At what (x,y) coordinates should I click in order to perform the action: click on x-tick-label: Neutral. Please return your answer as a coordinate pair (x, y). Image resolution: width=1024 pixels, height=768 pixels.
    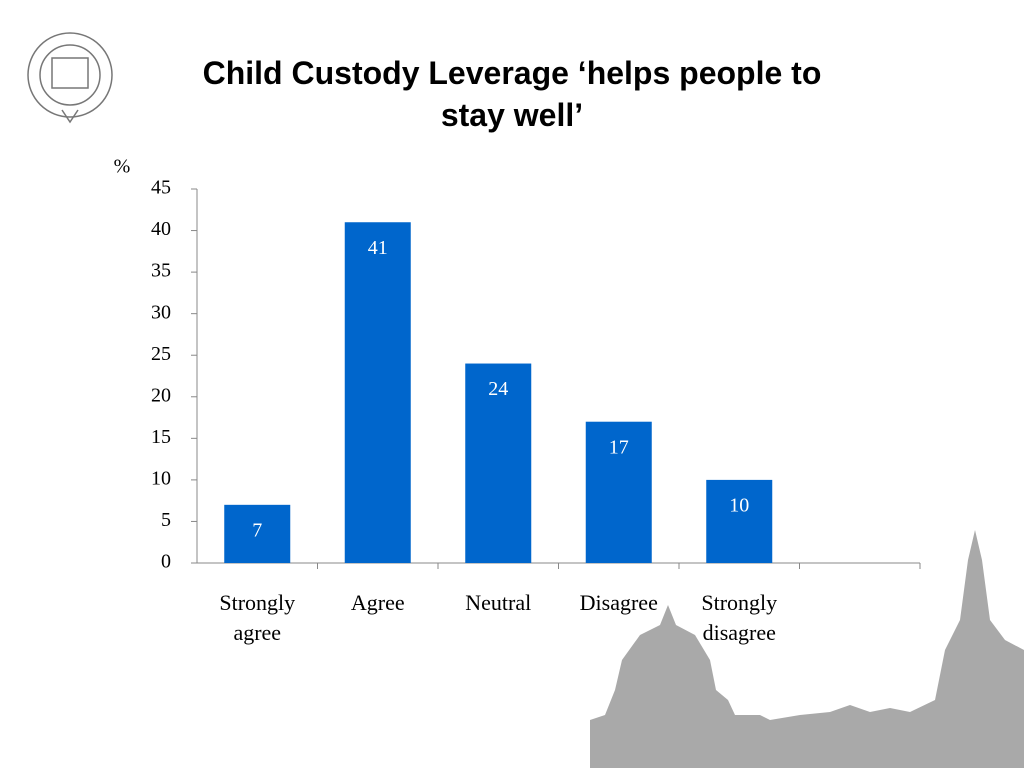
    Looking at the image, I should click on (498, 602).